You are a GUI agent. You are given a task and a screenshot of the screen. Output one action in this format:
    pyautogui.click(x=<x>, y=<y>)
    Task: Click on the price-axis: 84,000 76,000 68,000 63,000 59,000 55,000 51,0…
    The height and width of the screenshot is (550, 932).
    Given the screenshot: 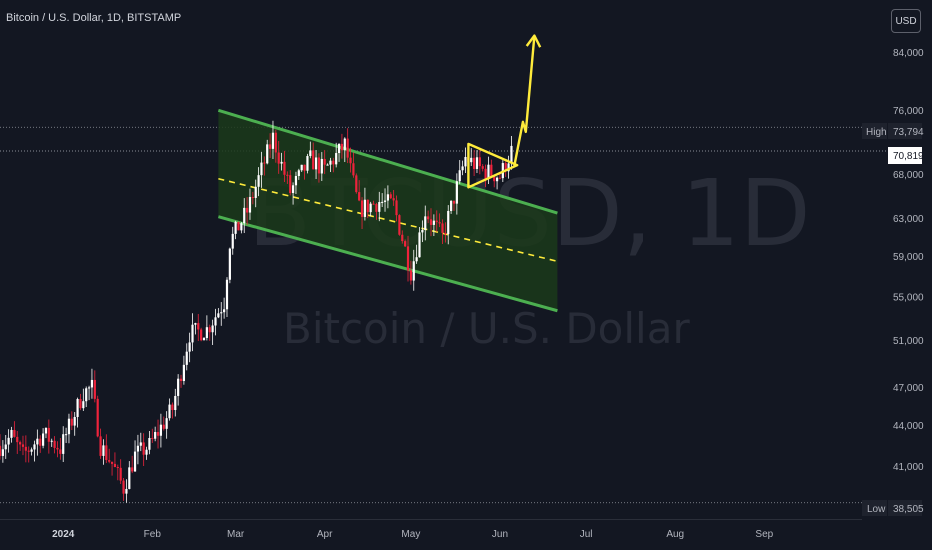 What is the action you would take?
    pyautogui.click(x=908, y=260)
    